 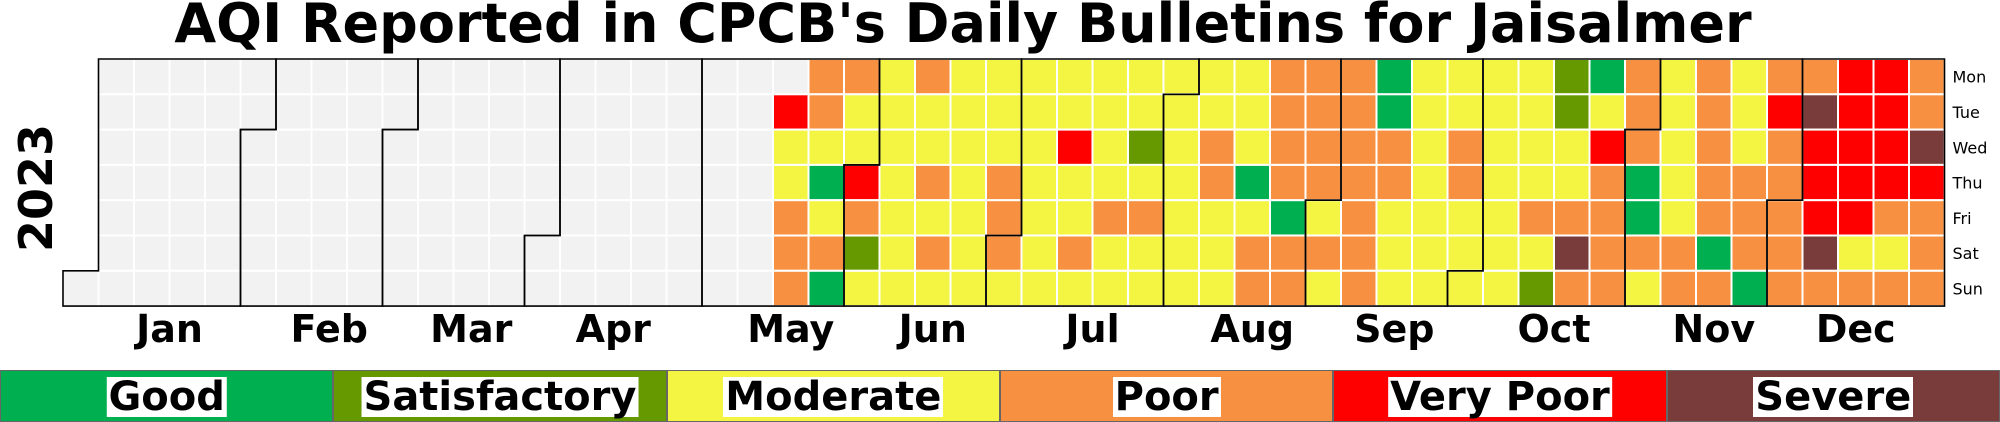 What do you see at coordinates (1968, 288) in the screenshot?
I see `weekday-label: Sun` at bounding box center [1968, 288].